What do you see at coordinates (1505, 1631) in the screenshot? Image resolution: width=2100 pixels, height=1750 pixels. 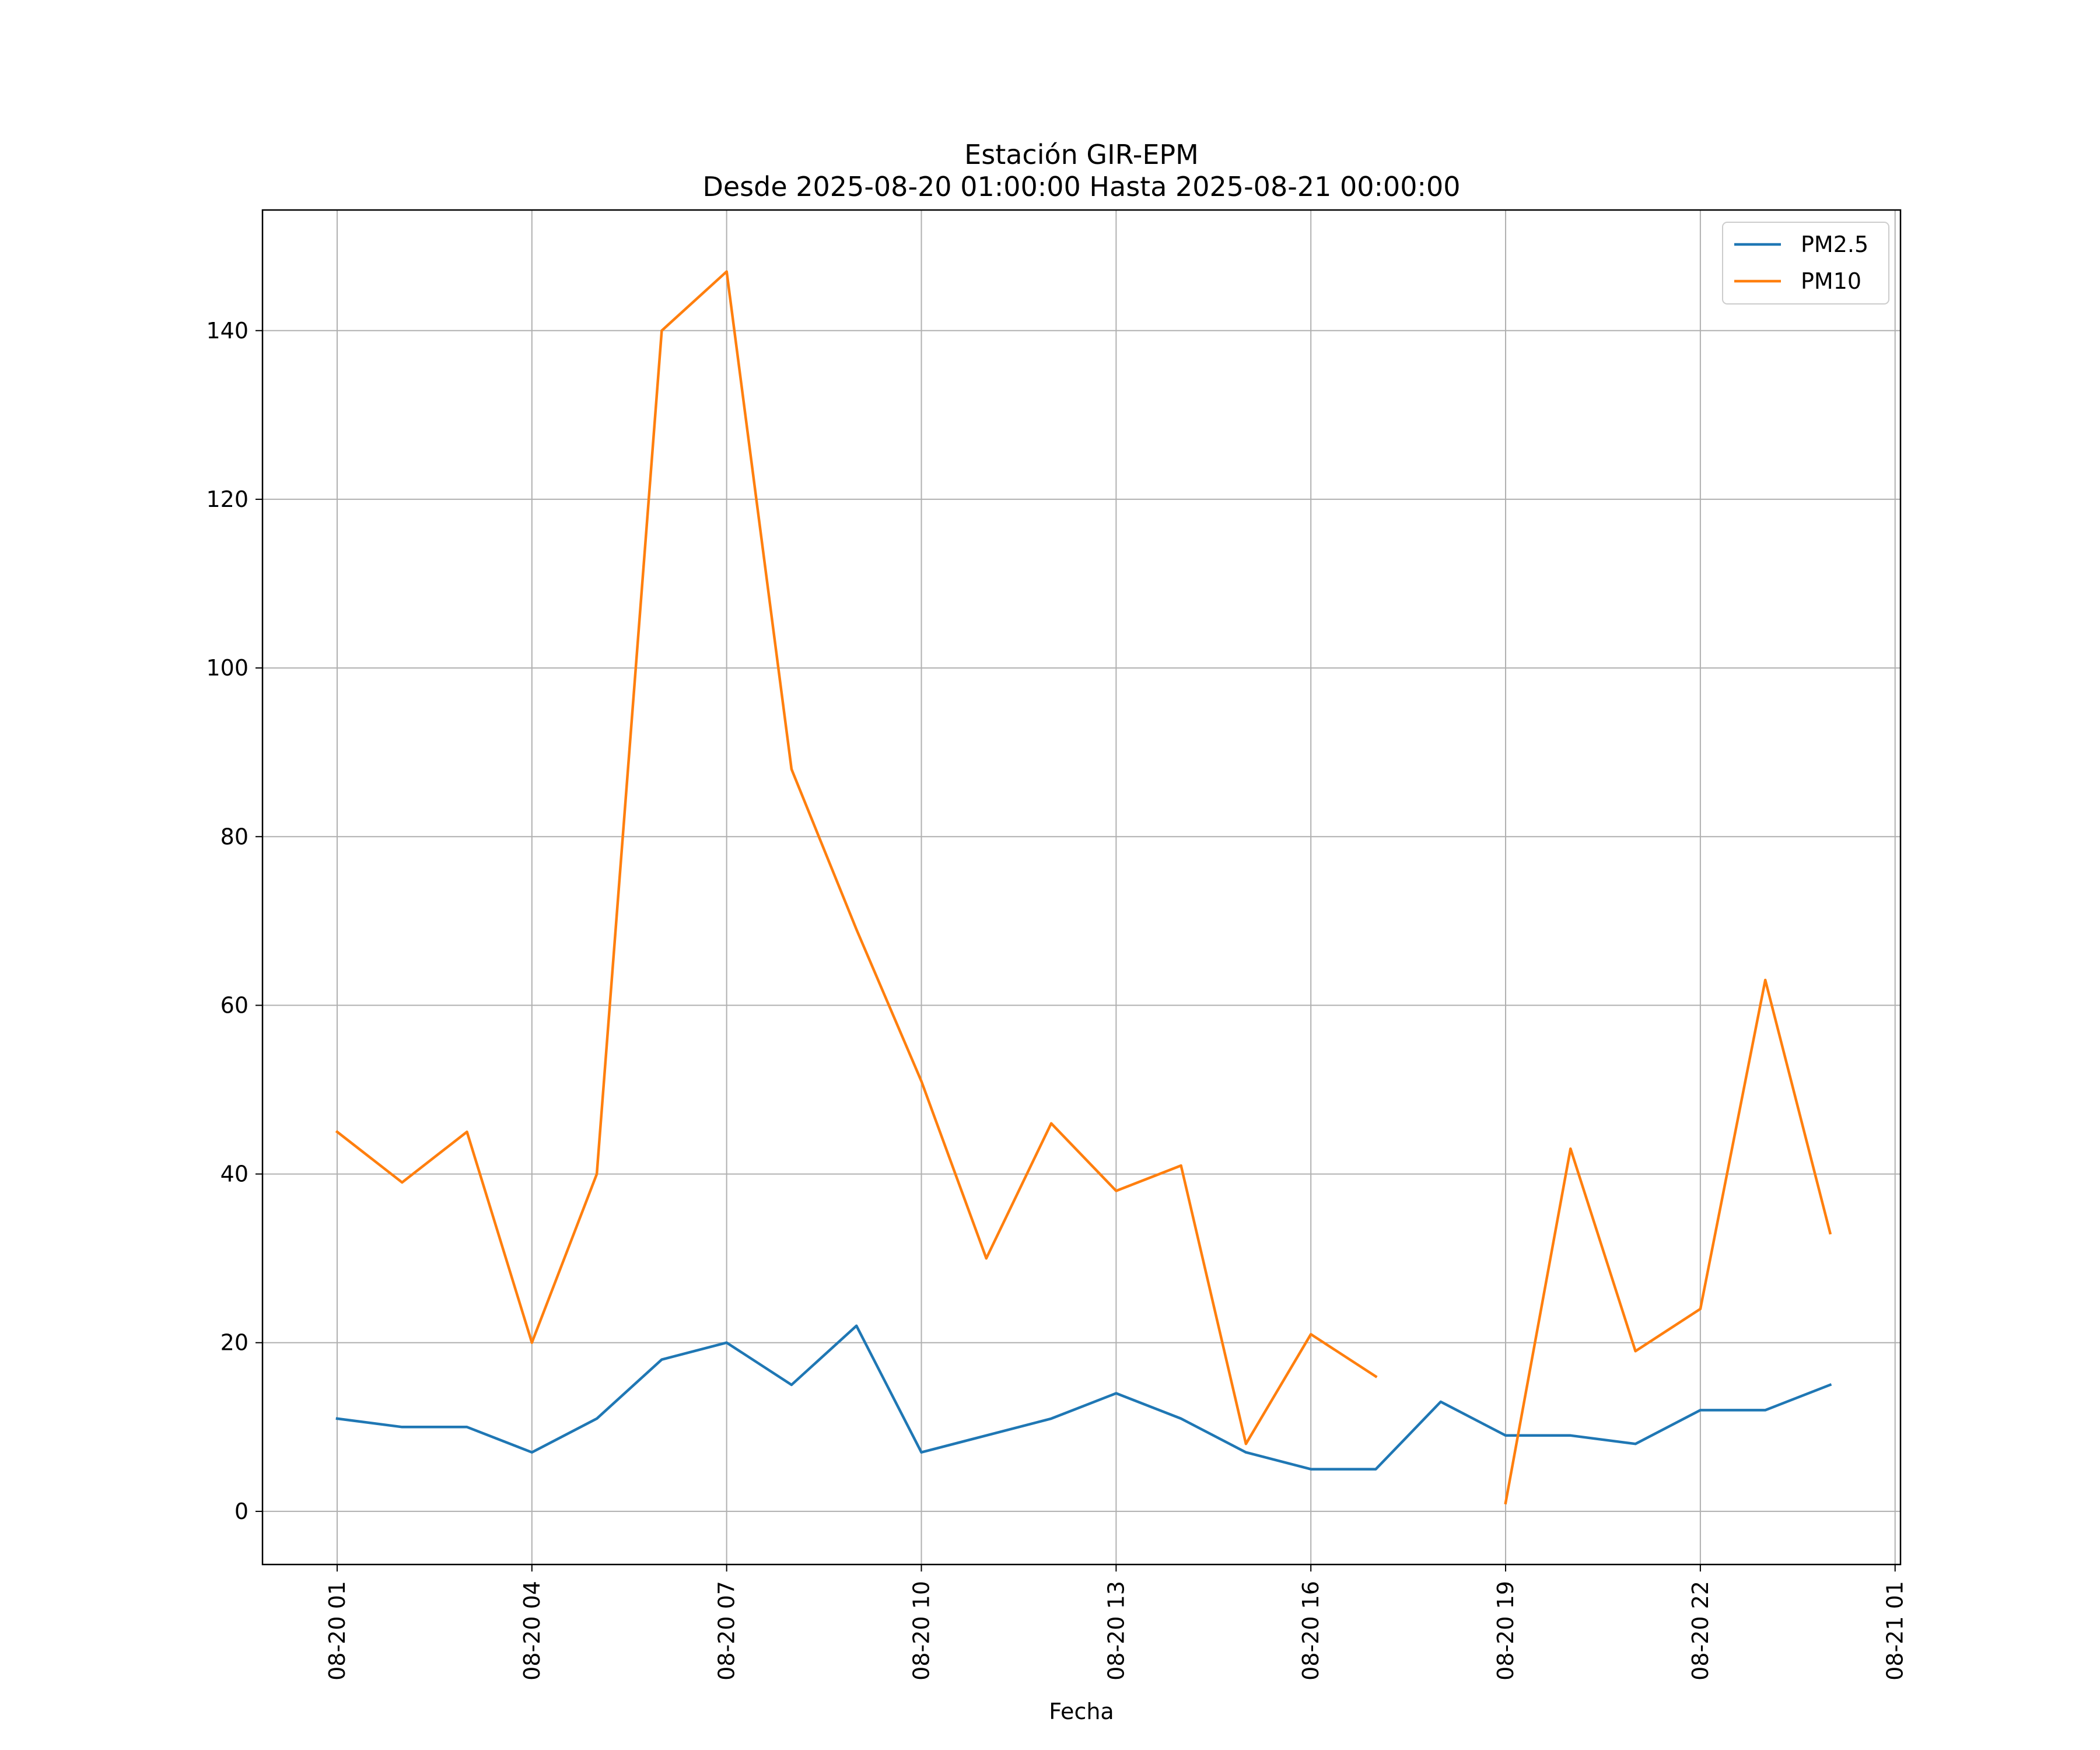 I see `x-tick-label: 08-20 19` at bounding box center [1505, 1631].